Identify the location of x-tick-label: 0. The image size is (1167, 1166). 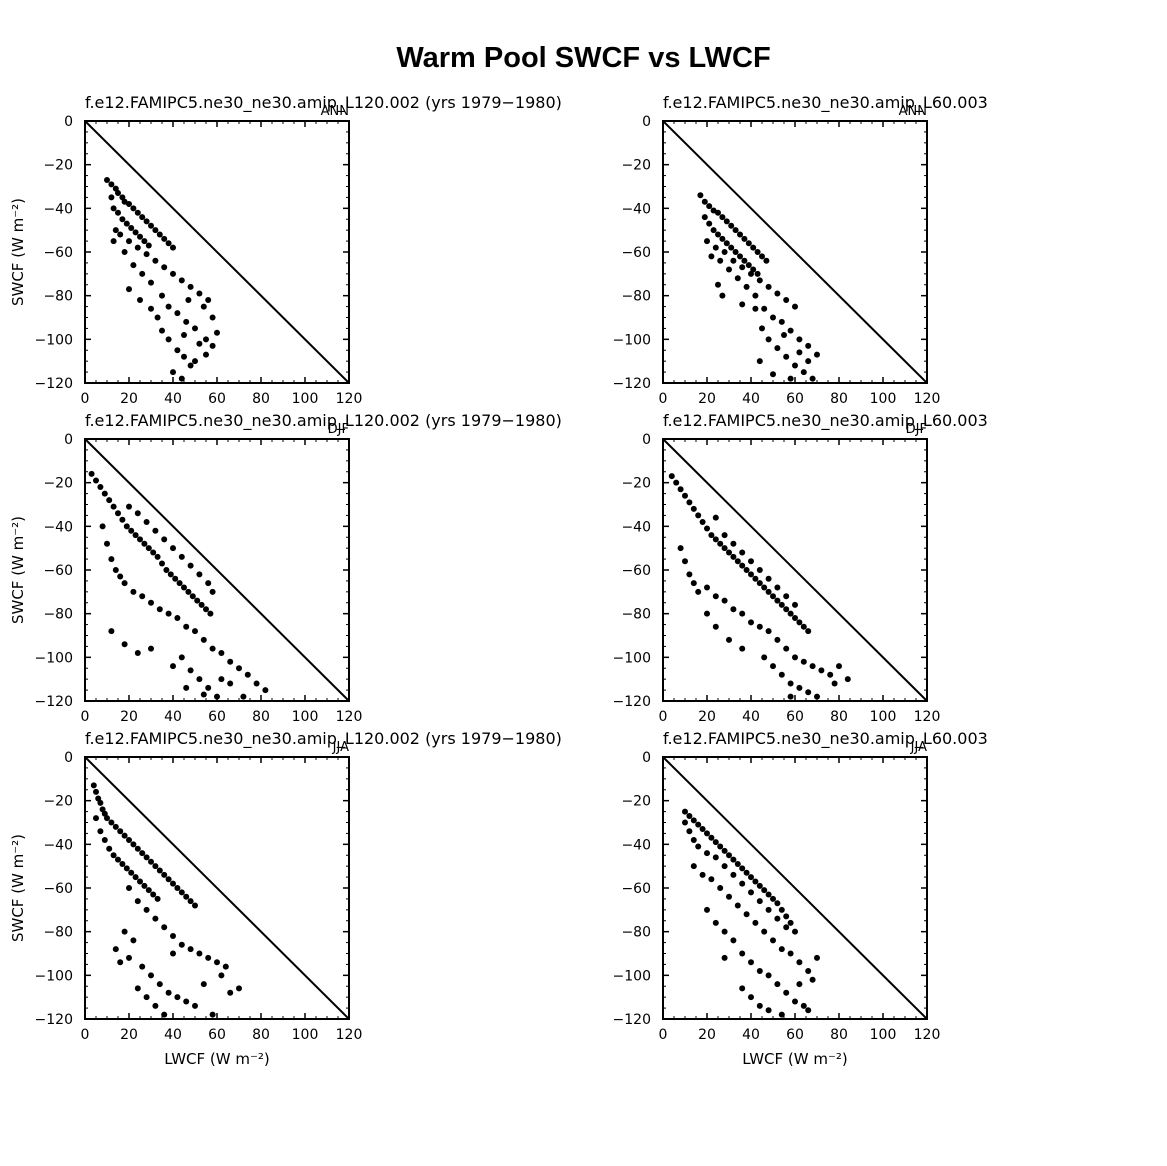
(663, 399).